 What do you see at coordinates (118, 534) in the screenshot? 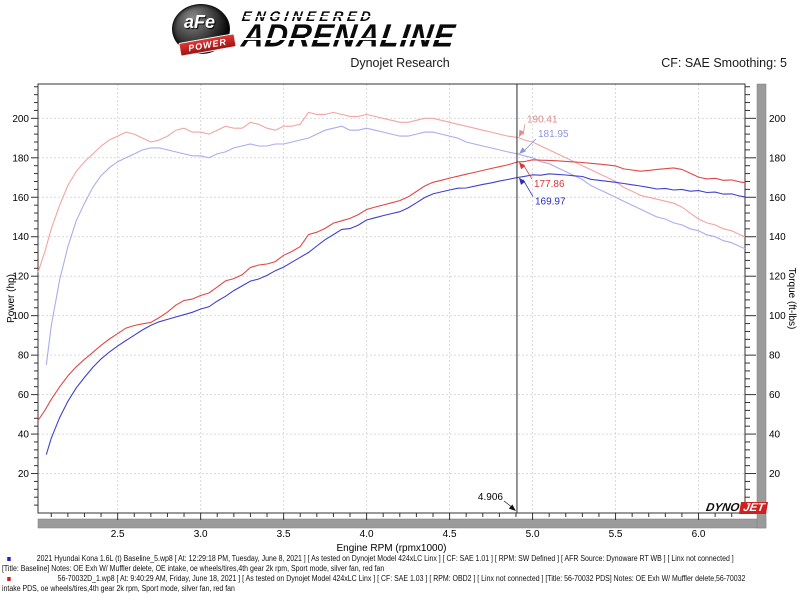
I see `svg-text: 2.5` at bounding box center [118, 534].